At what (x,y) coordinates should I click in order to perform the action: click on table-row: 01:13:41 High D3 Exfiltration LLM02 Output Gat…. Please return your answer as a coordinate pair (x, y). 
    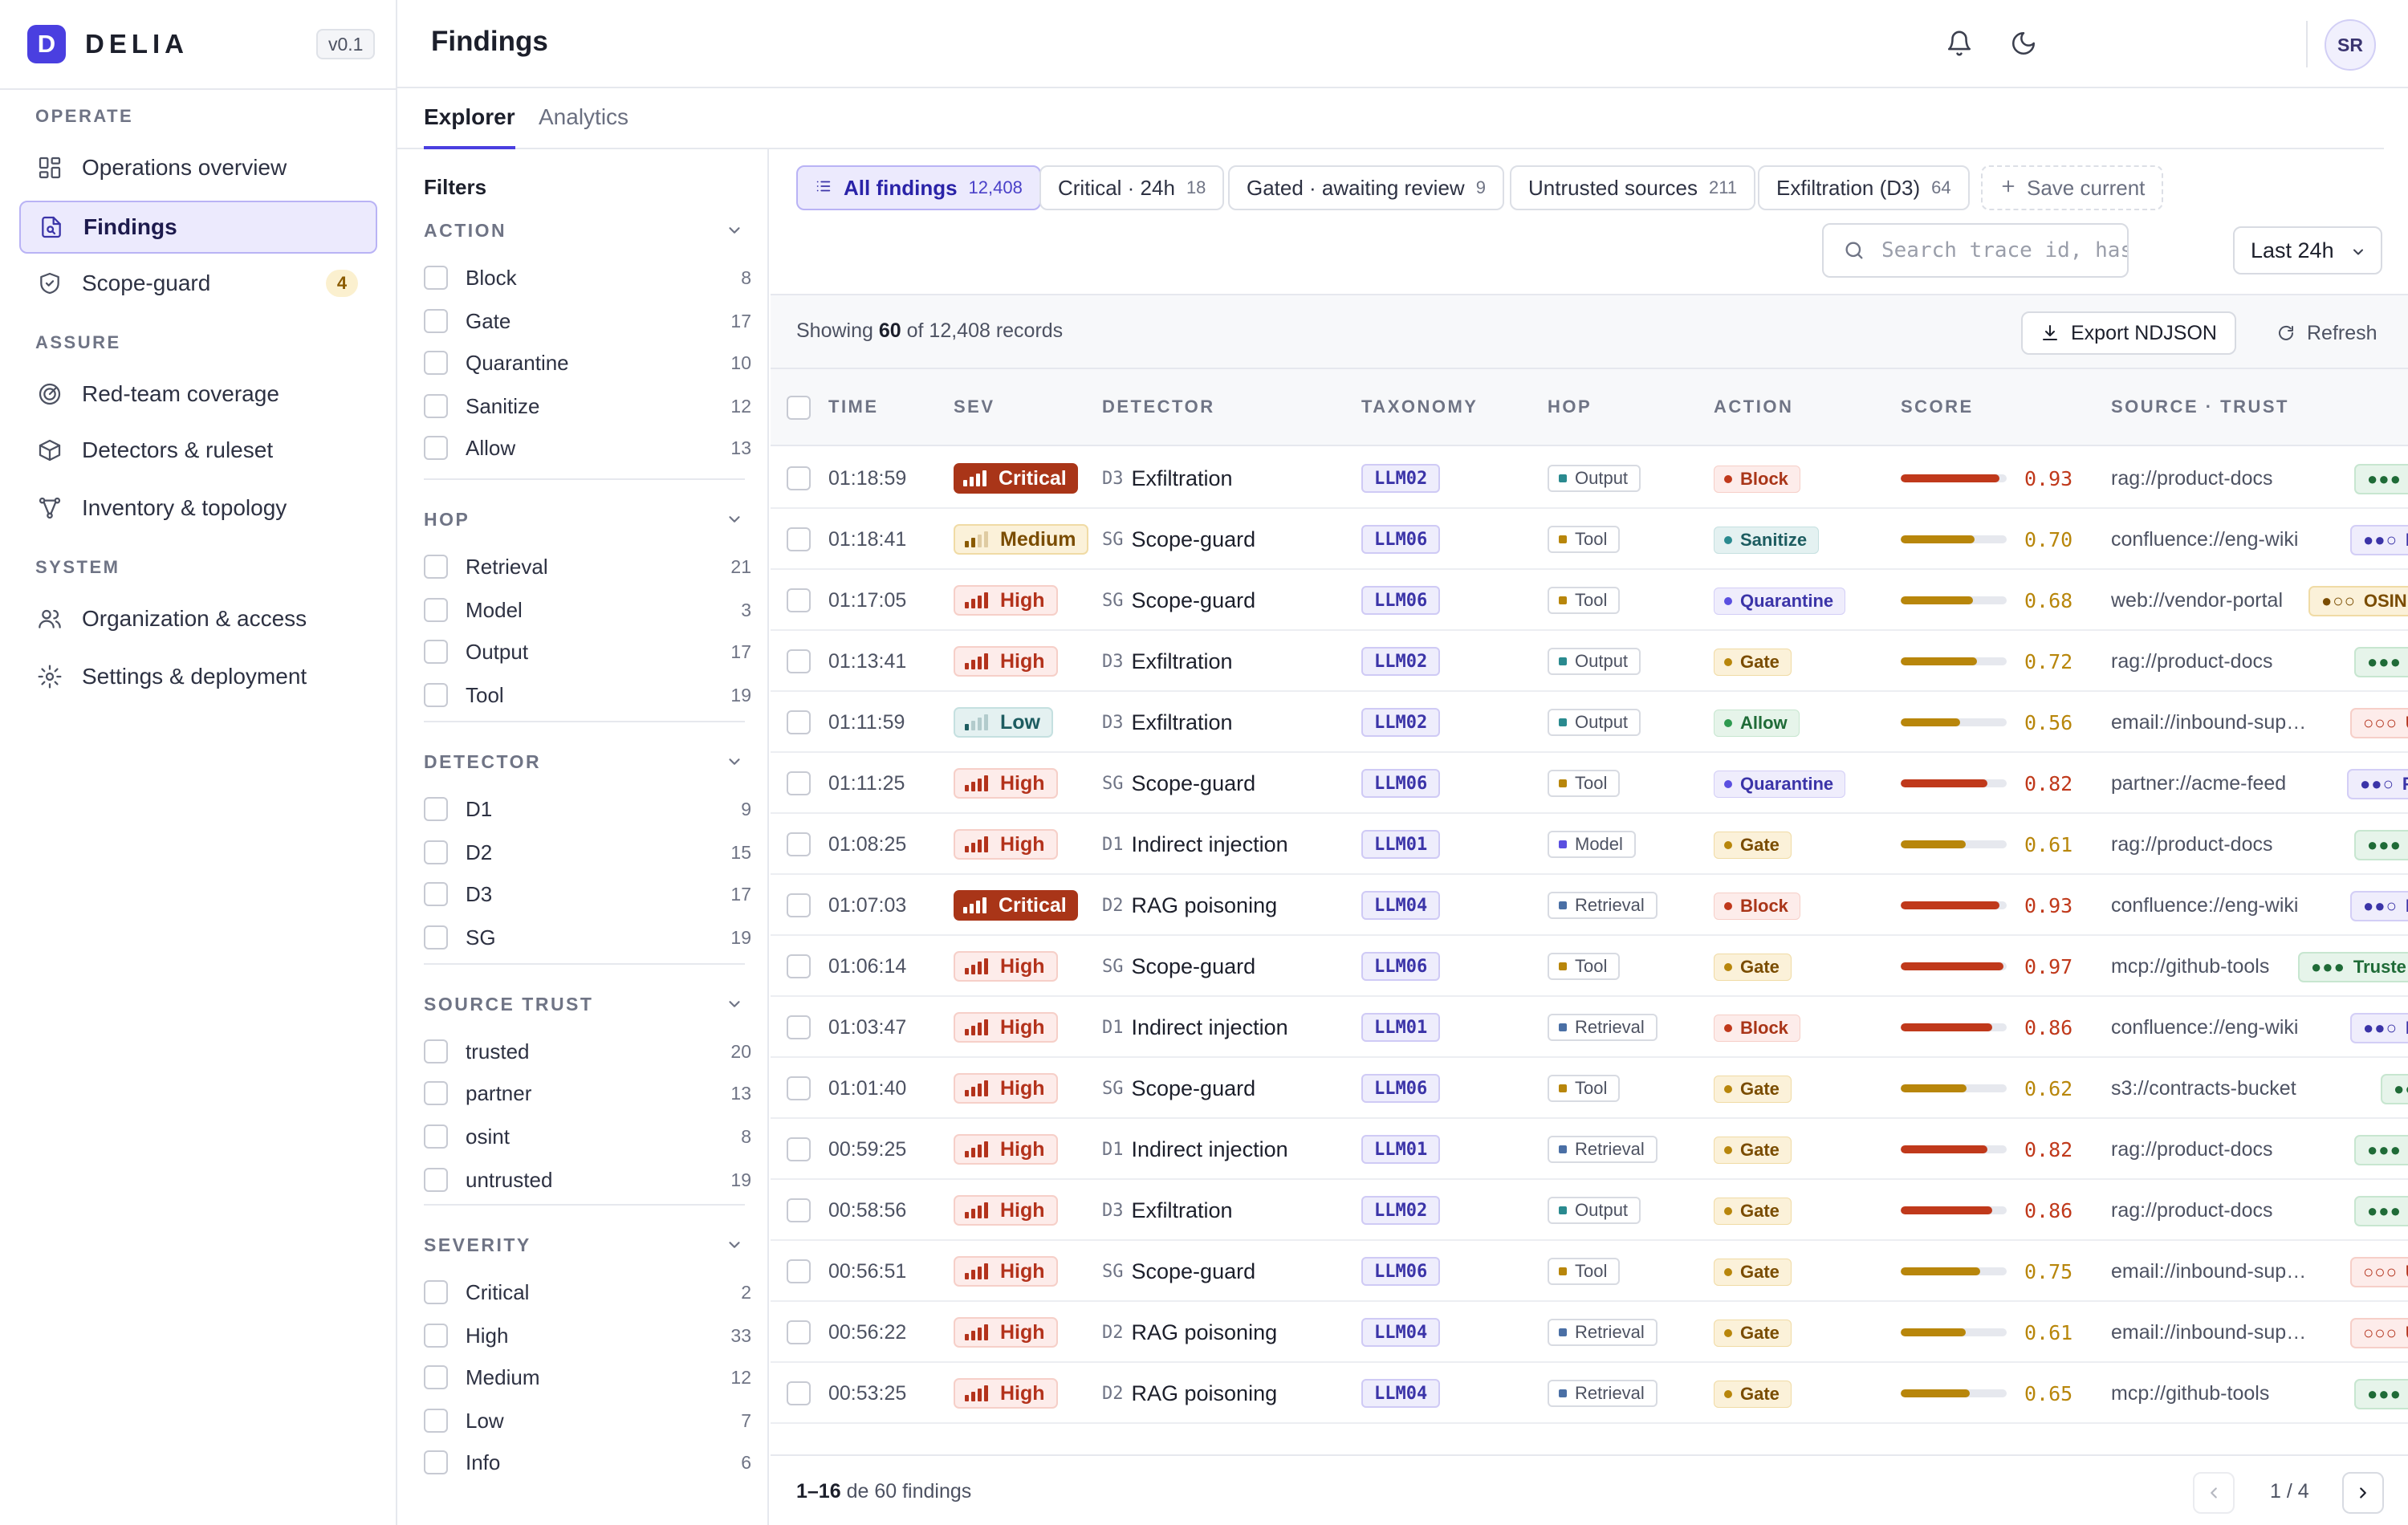
    Looking at the image, I should click on (1589, 661).